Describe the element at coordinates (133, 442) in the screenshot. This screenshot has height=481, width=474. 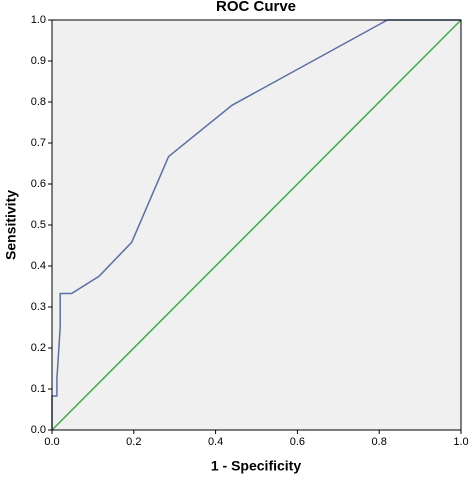
I see `x-tick-label: 0.2` at that location.